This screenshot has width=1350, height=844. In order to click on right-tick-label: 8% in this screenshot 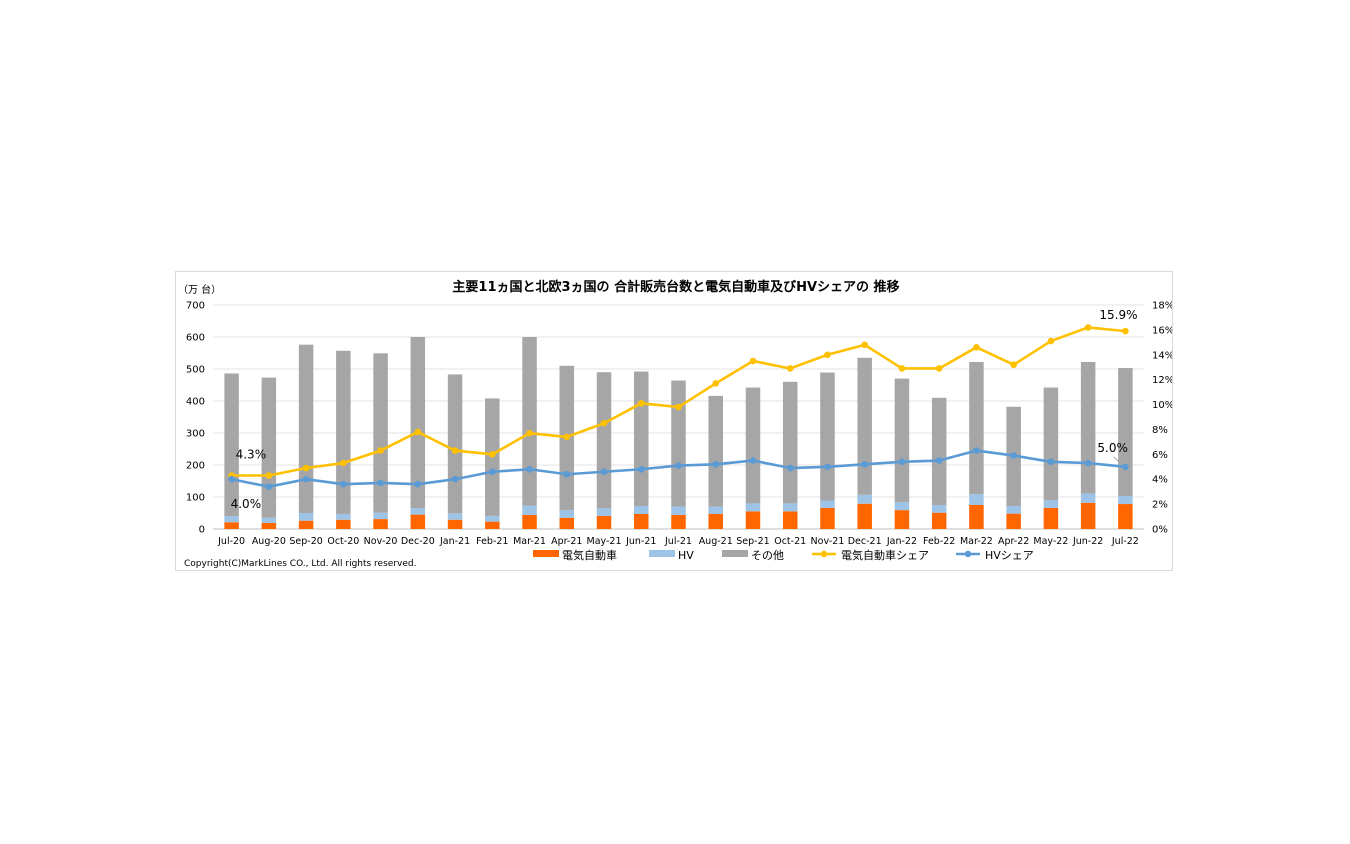, I will do `click(1160, 430)`.